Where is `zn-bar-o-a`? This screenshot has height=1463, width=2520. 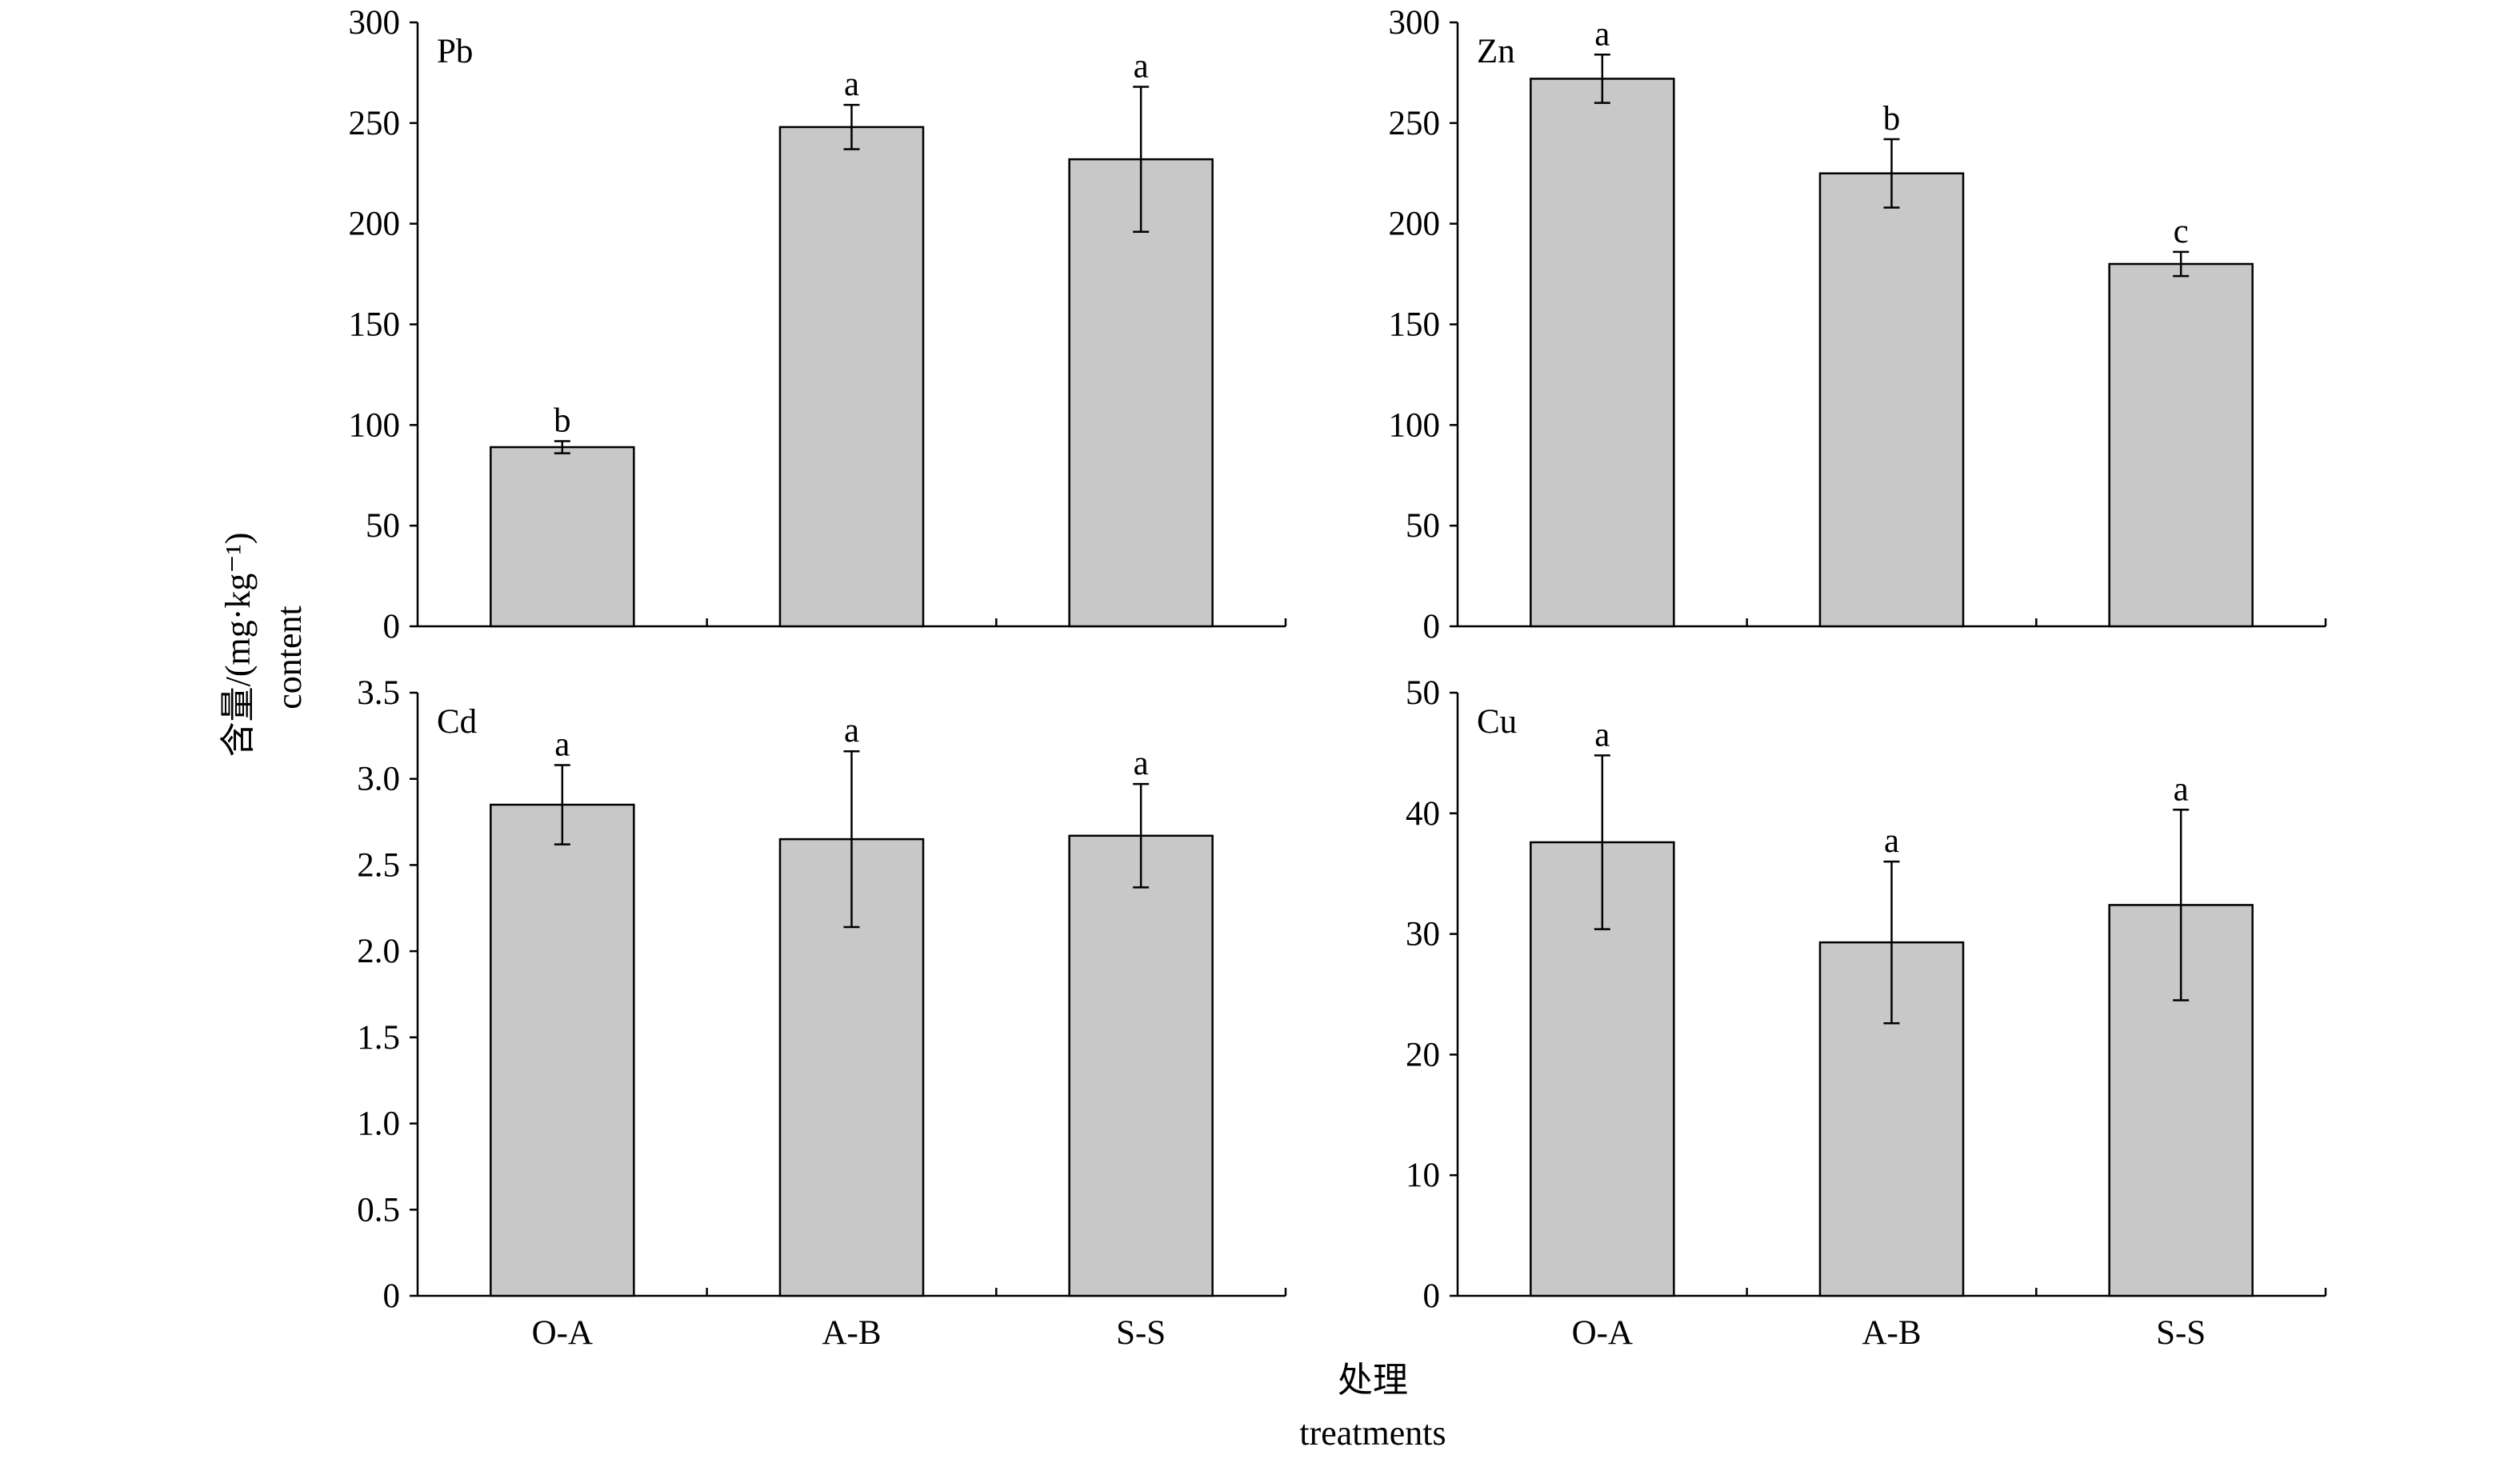
zn-bar-o-a is located at coordinates (1602, 353).